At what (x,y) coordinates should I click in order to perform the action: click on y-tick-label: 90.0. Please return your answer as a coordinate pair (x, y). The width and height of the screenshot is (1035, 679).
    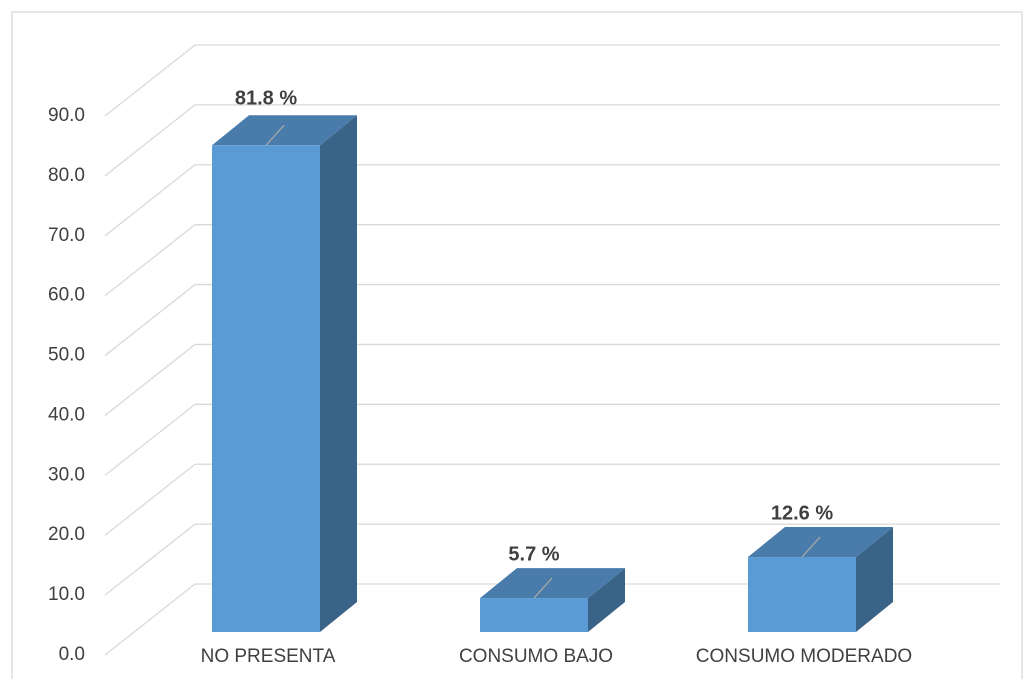
    Looking at the image, I should click on (66, 115).